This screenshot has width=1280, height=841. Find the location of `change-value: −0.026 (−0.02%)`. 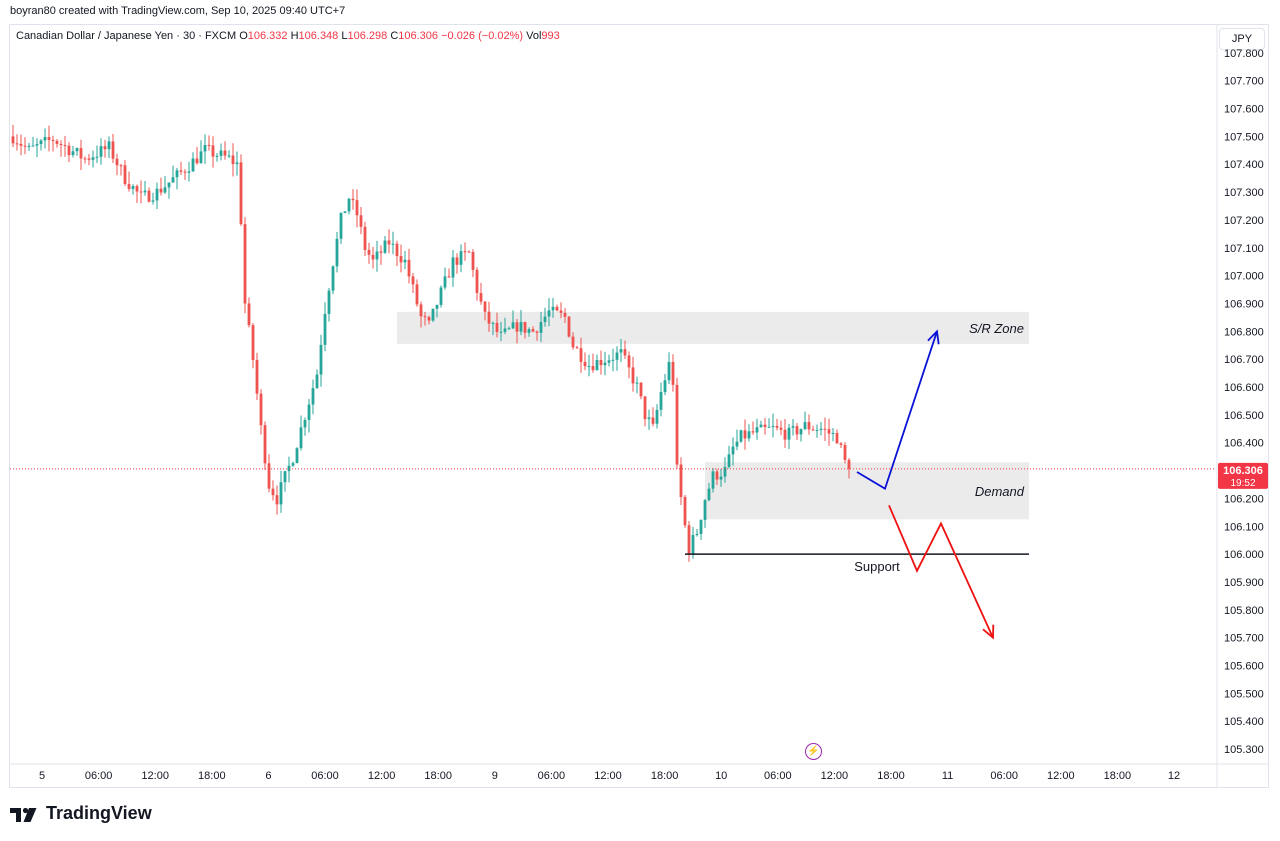

change-value: −0.026 (−0.02%) is located at coordinates (482, 36).